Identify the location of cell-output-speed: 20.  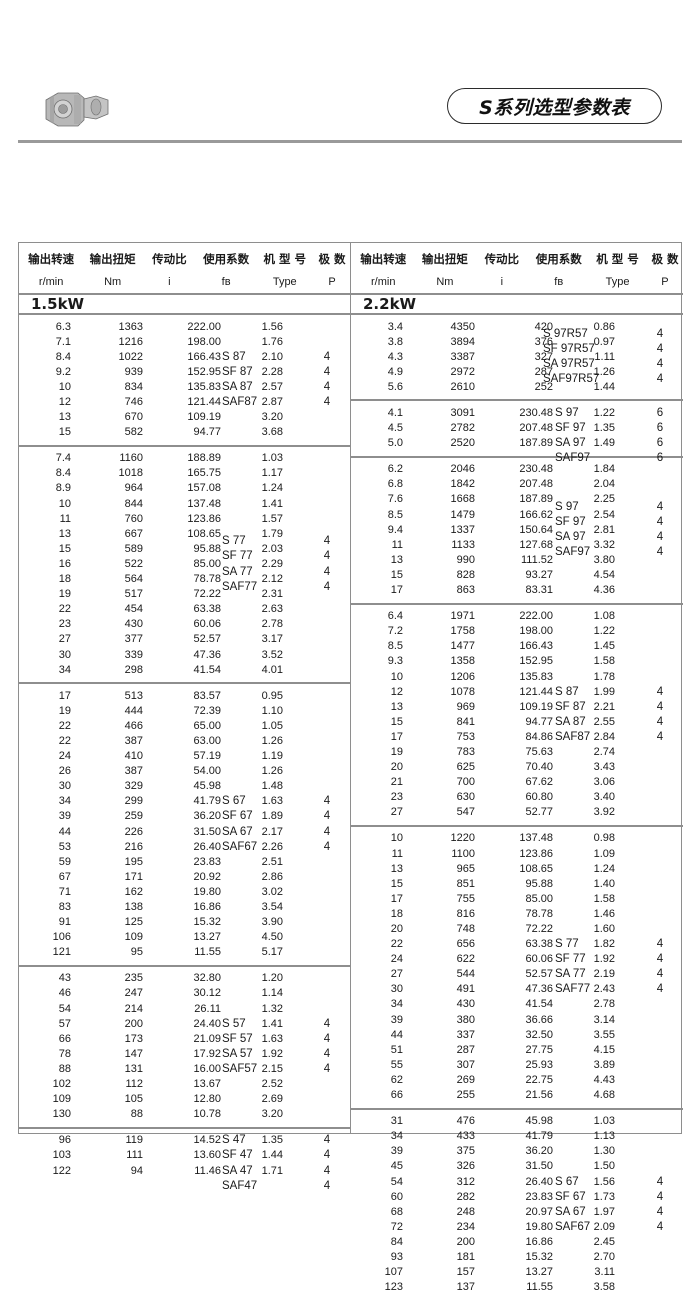
(396, 929).